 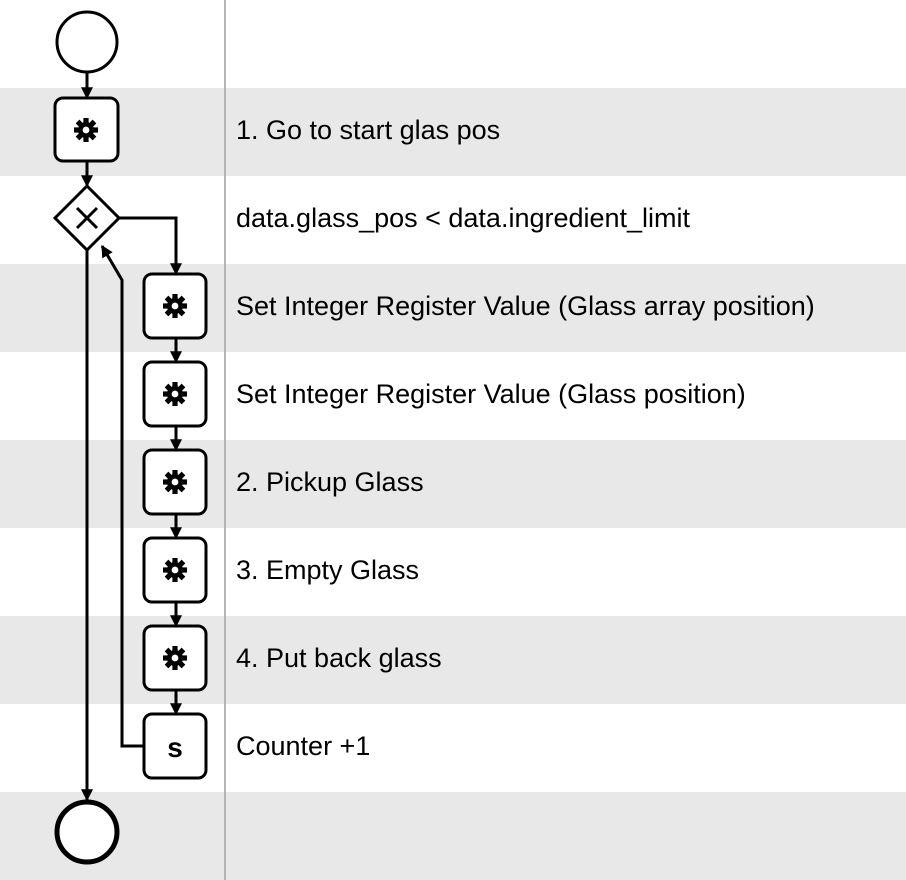 I want to click on column-divider, so click(x=225, y=440).